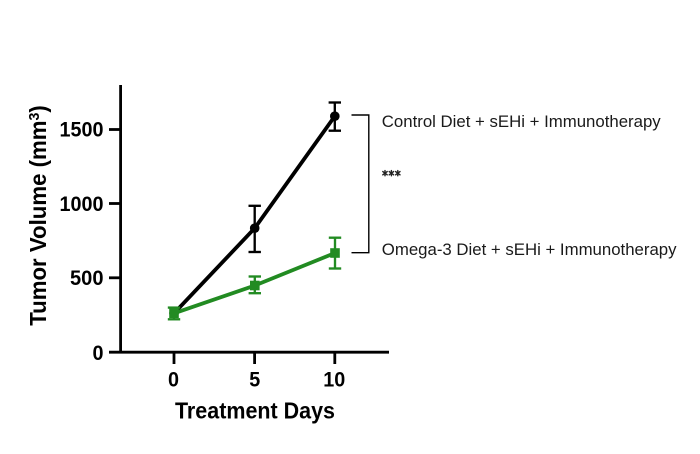  I want to click on svg-text: Treatment Days, so click(255, 410).